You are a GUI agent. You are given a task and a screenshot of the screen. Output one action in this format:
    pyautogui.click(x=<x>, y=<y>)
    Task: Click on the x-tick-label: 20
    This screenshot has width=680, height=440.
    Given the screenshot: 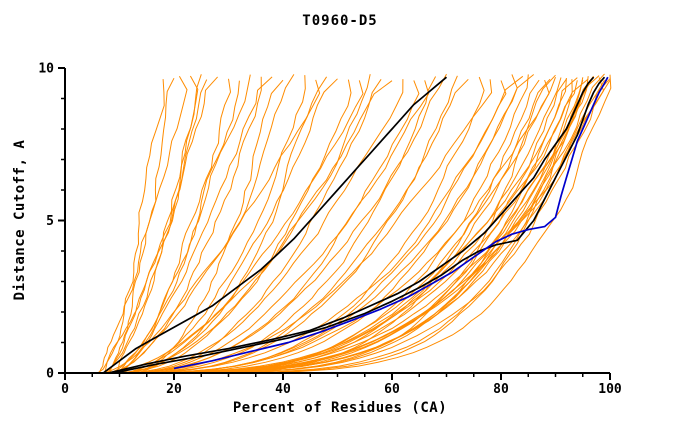 What is the action you would take?
    pyautogui.click(x=174, y=389)
    